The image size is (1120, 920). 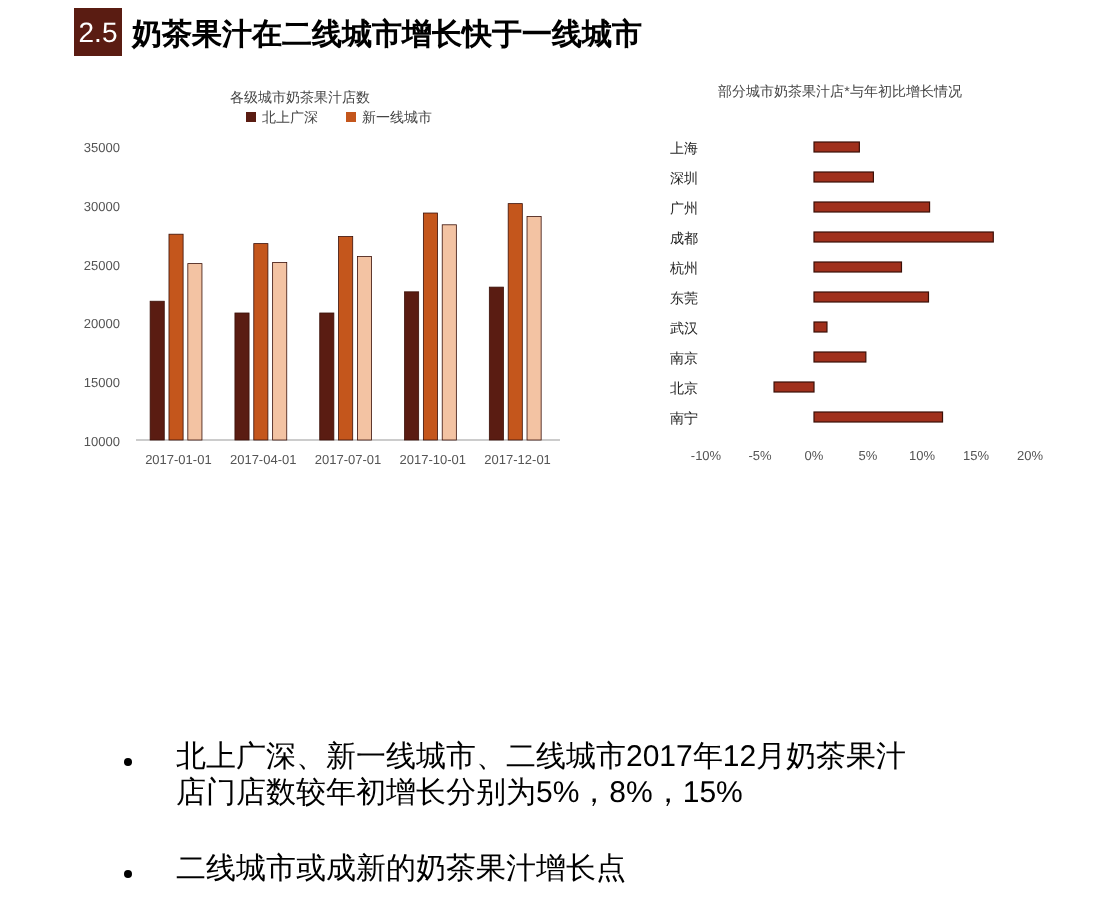 What do you see at coordinates (542, 776) in the screenshot?
I see `text: 北上广深、新一线城市、二线城市2017年12月奶茶果汁店门店数较年初增长分别为5%，8%，15%` at bounding box center [542, 776].